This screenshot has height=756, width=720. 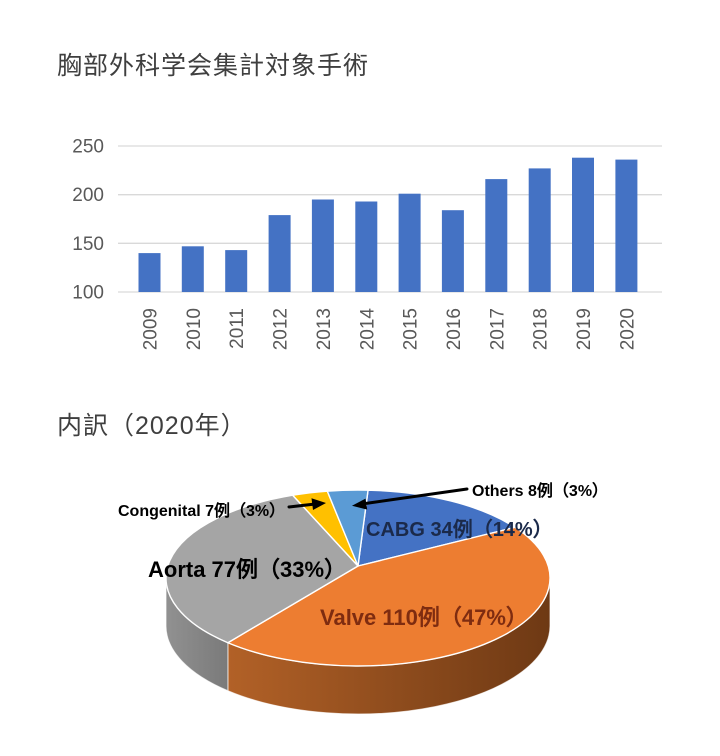 What do you see at coordinates (389, 596) in the screenshot?
I see `pie-slice-valve` at bounding box center [389, 596].